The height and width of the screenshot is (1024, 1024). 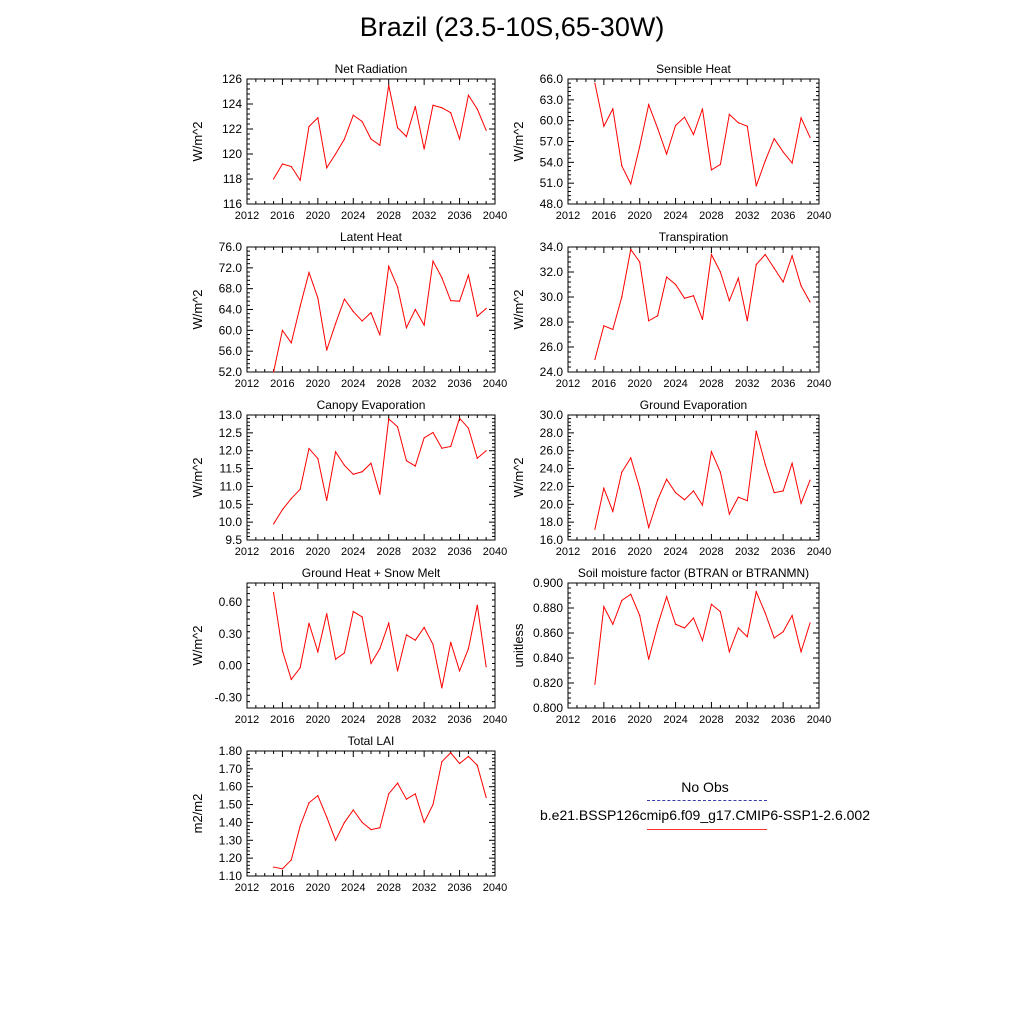 I want to click on page-title: Brazil (23.5-10S,65-30W), so click(x=512, y=27).